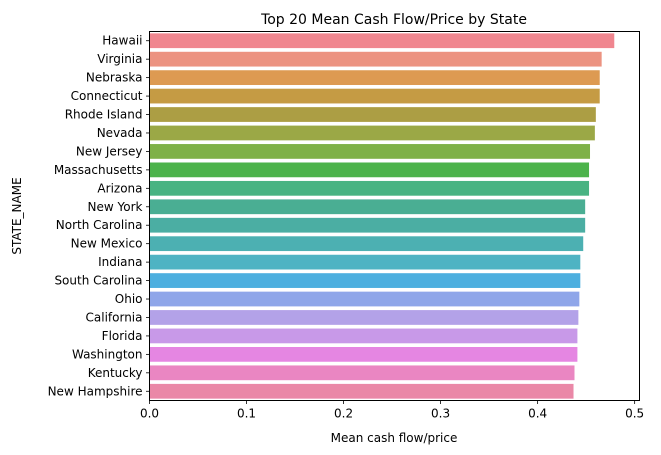  What do you see at coordinates (440, 414) in the screenshot?
I see `x-tick-label: 0.3` at bounding box center [440, 414].